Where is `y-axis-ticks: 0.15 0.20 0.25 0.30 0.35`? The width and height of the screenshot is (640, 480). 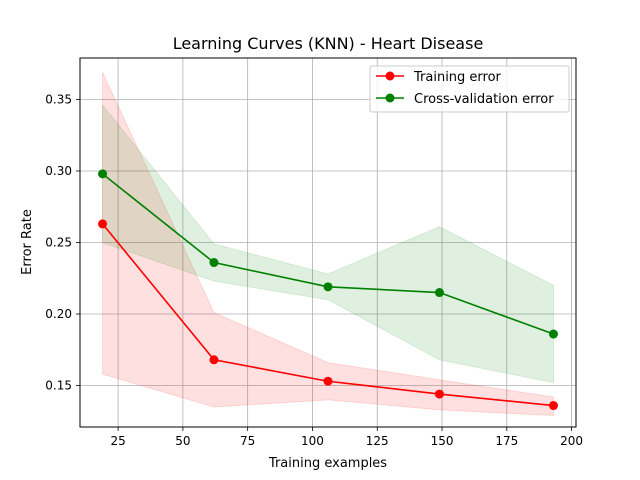
y-axis-ticks: 0.15 0.20 0.25 0.30 0.35 is located at coordinates (62, 242).